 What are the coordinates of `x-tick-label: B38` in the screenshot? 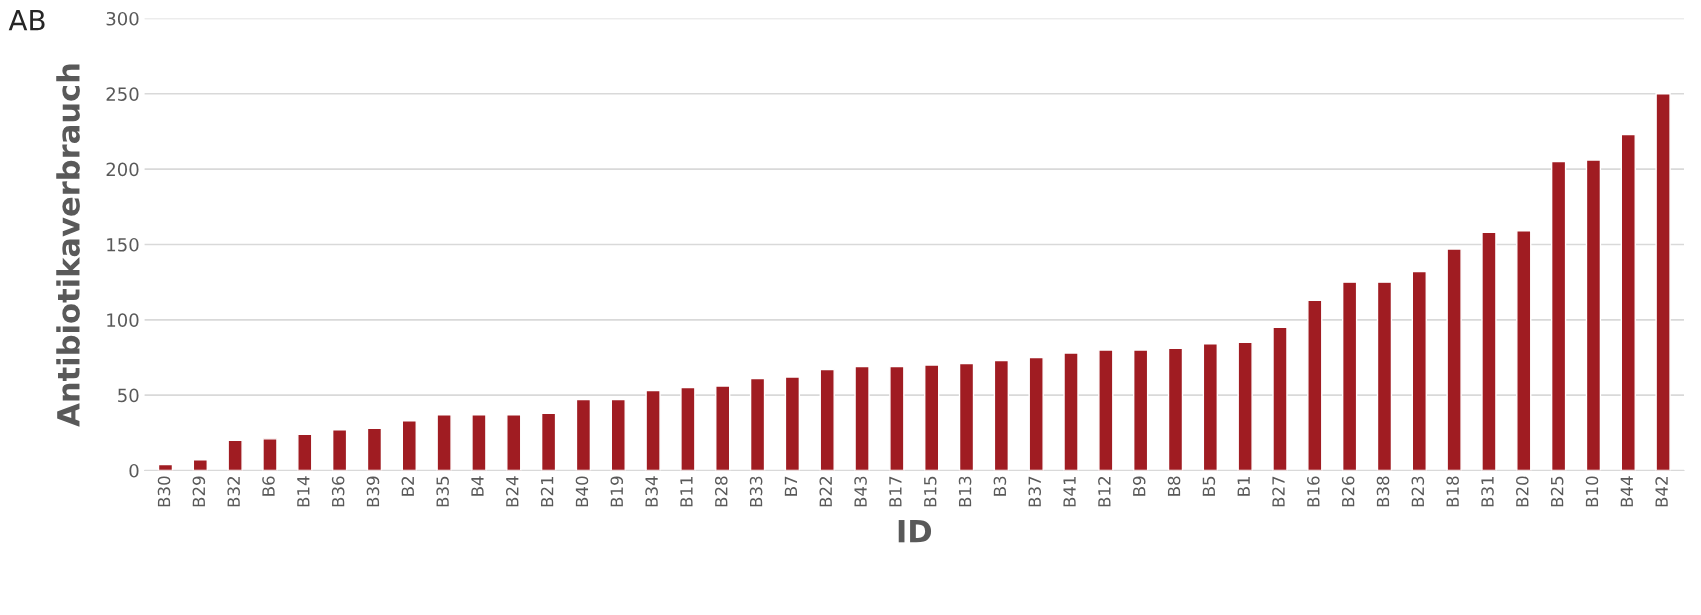 It's located at (1383, 491).